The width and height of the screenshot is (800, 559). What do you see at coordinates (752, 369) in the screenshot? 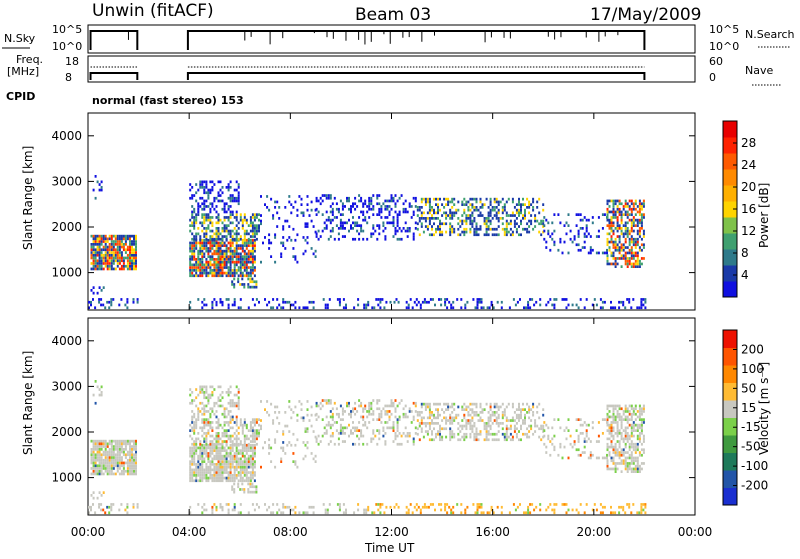
I see `colorbar-tick-label: 100` at bounding box center [752, 369].